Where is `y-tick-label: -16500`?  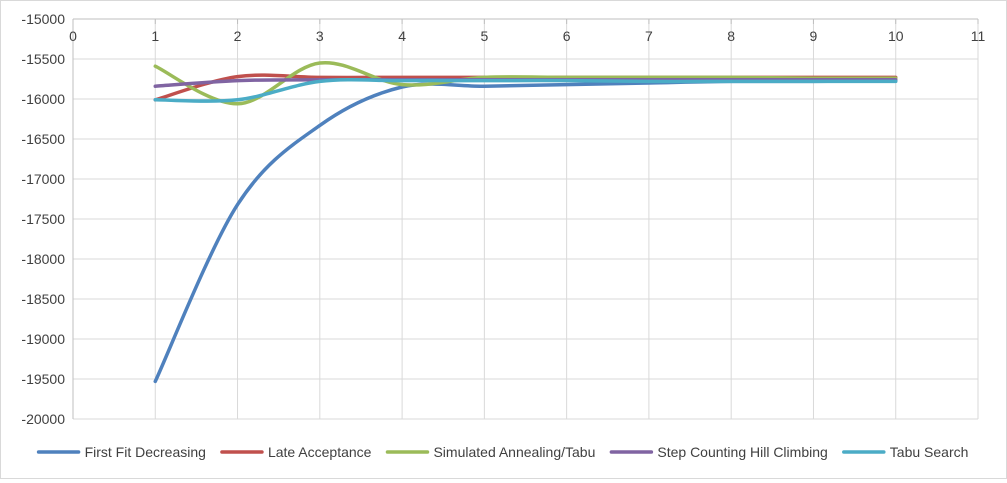
y-tick-label: -16500 is located at coordinates (43, 139).